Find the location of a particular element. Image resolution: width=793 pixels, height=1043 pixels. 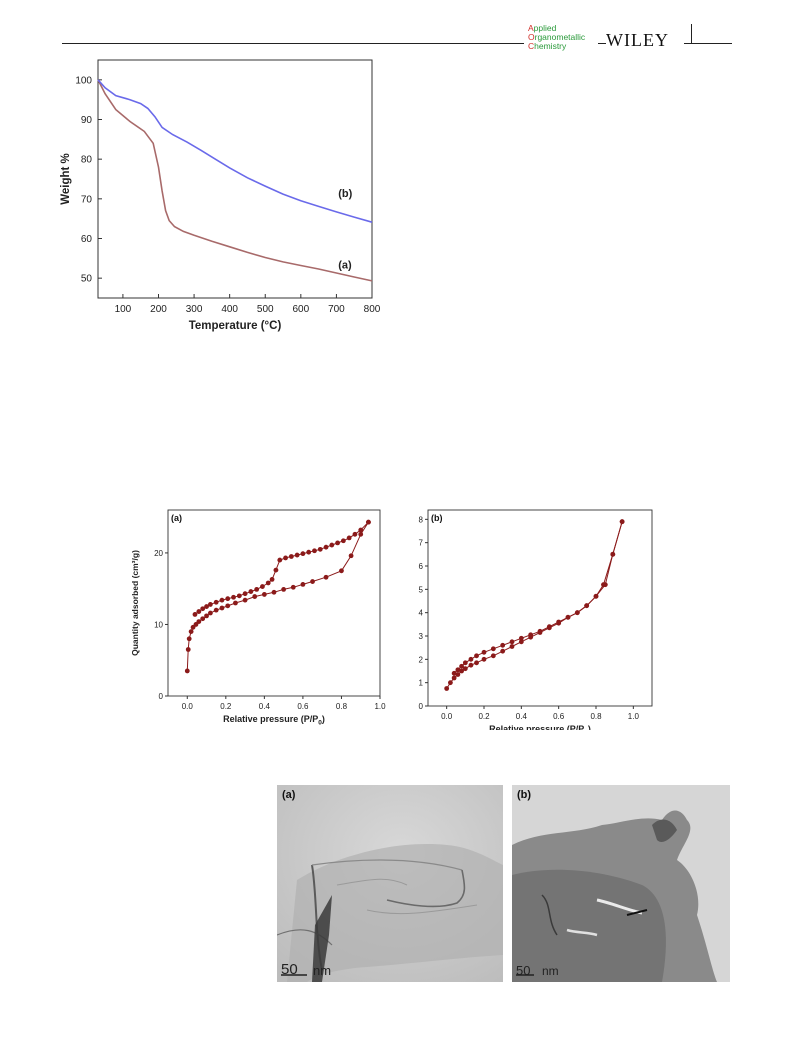

bet-panel-label: (a) is located at coordinates (176, 518).